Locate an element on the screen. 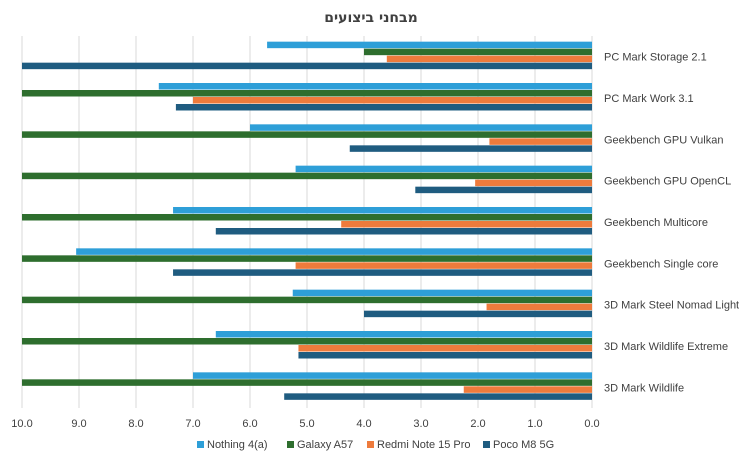 Image resolution: width=743 pixels, height=462 pixels. x-tick-label: 5.0 is located at coordinates (306, 424).